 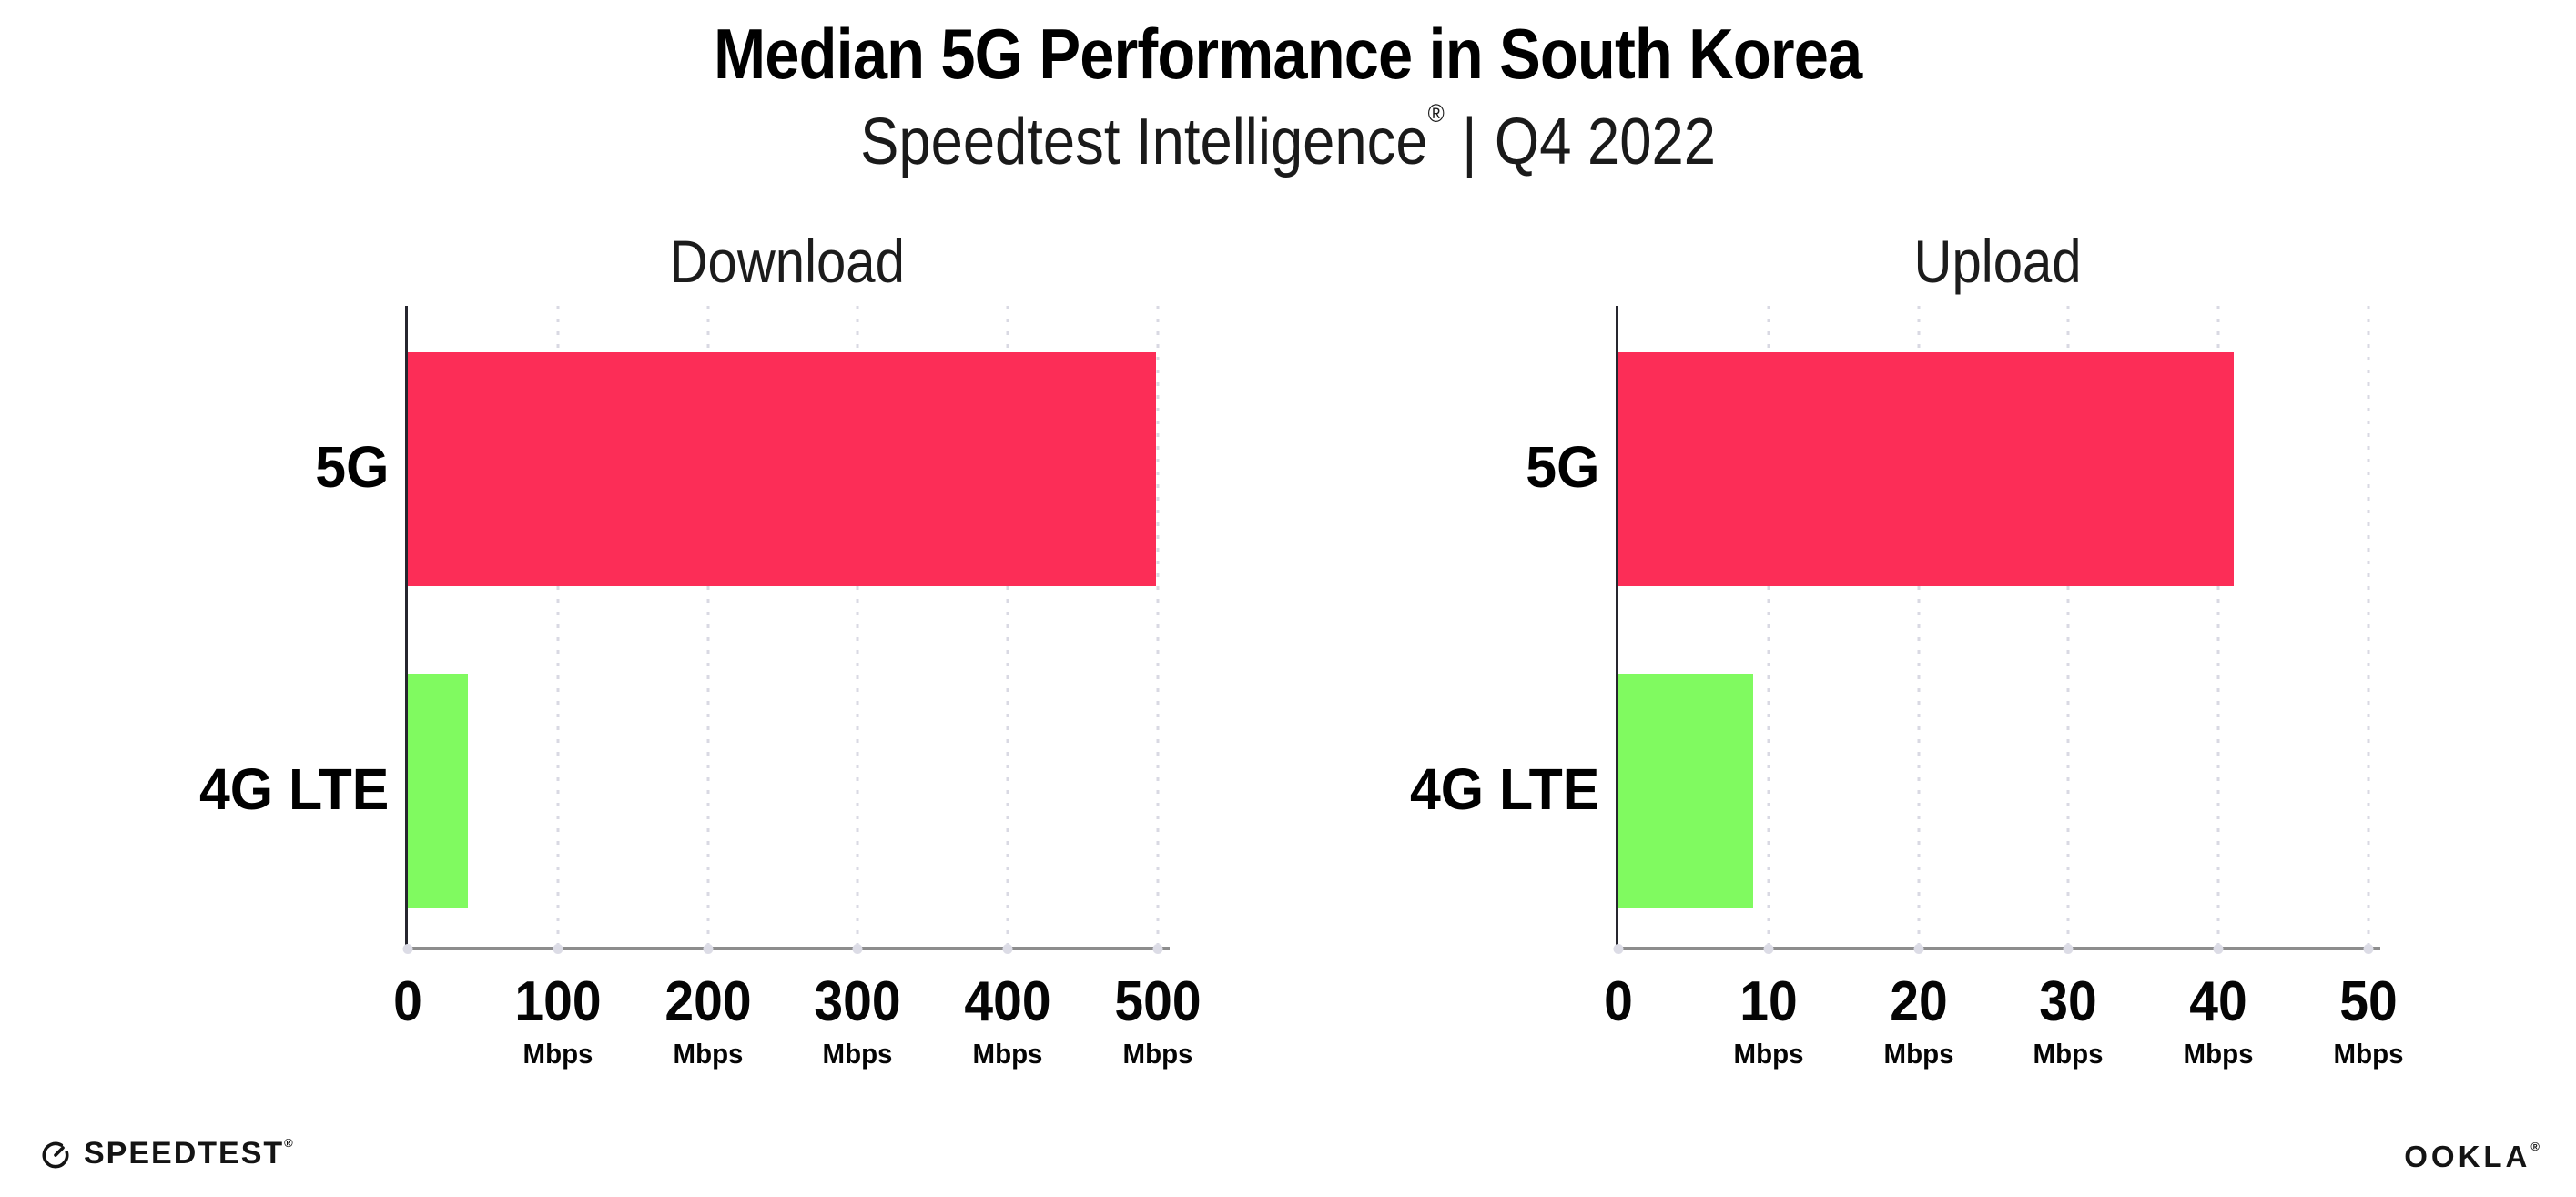 I want to click on page-title: Median 5G Performance in South Korea, so click(x=1288, y=55).